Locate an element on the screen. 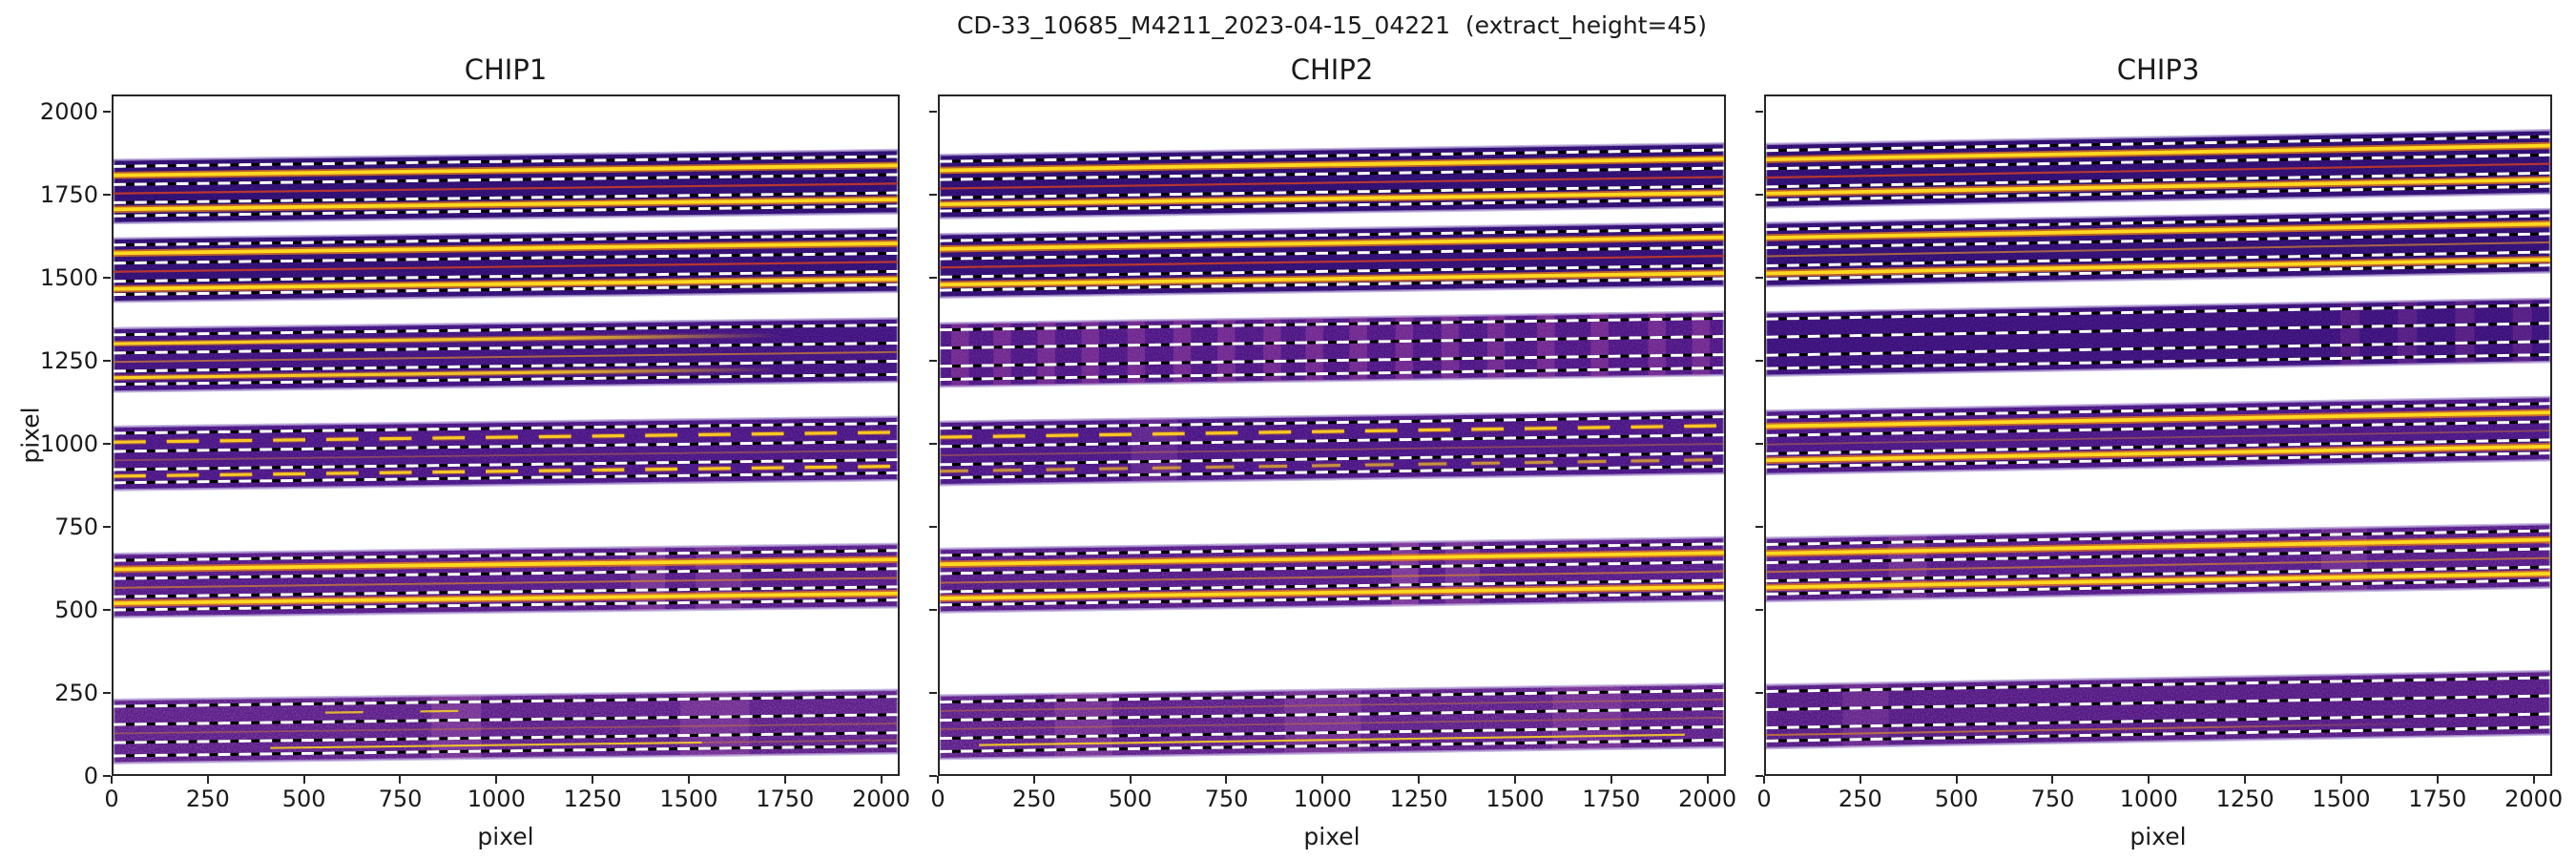 Image resolution: width=2576 pixels, height=859 pixels. y-tick-label: 250 is located at coordinates (76, 693).